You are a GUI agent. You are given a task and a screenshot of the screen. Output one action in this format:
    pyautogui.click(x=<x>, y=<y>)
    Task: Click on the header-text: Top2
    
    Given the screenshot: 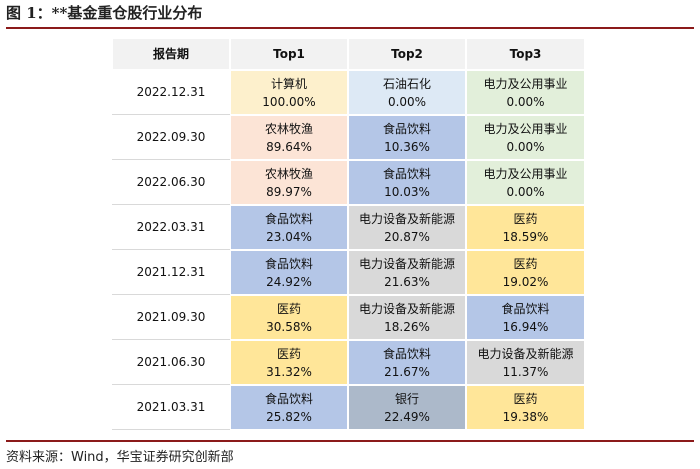 What is the action you would take?
    pyautogui.click(x=407, y=54)
    